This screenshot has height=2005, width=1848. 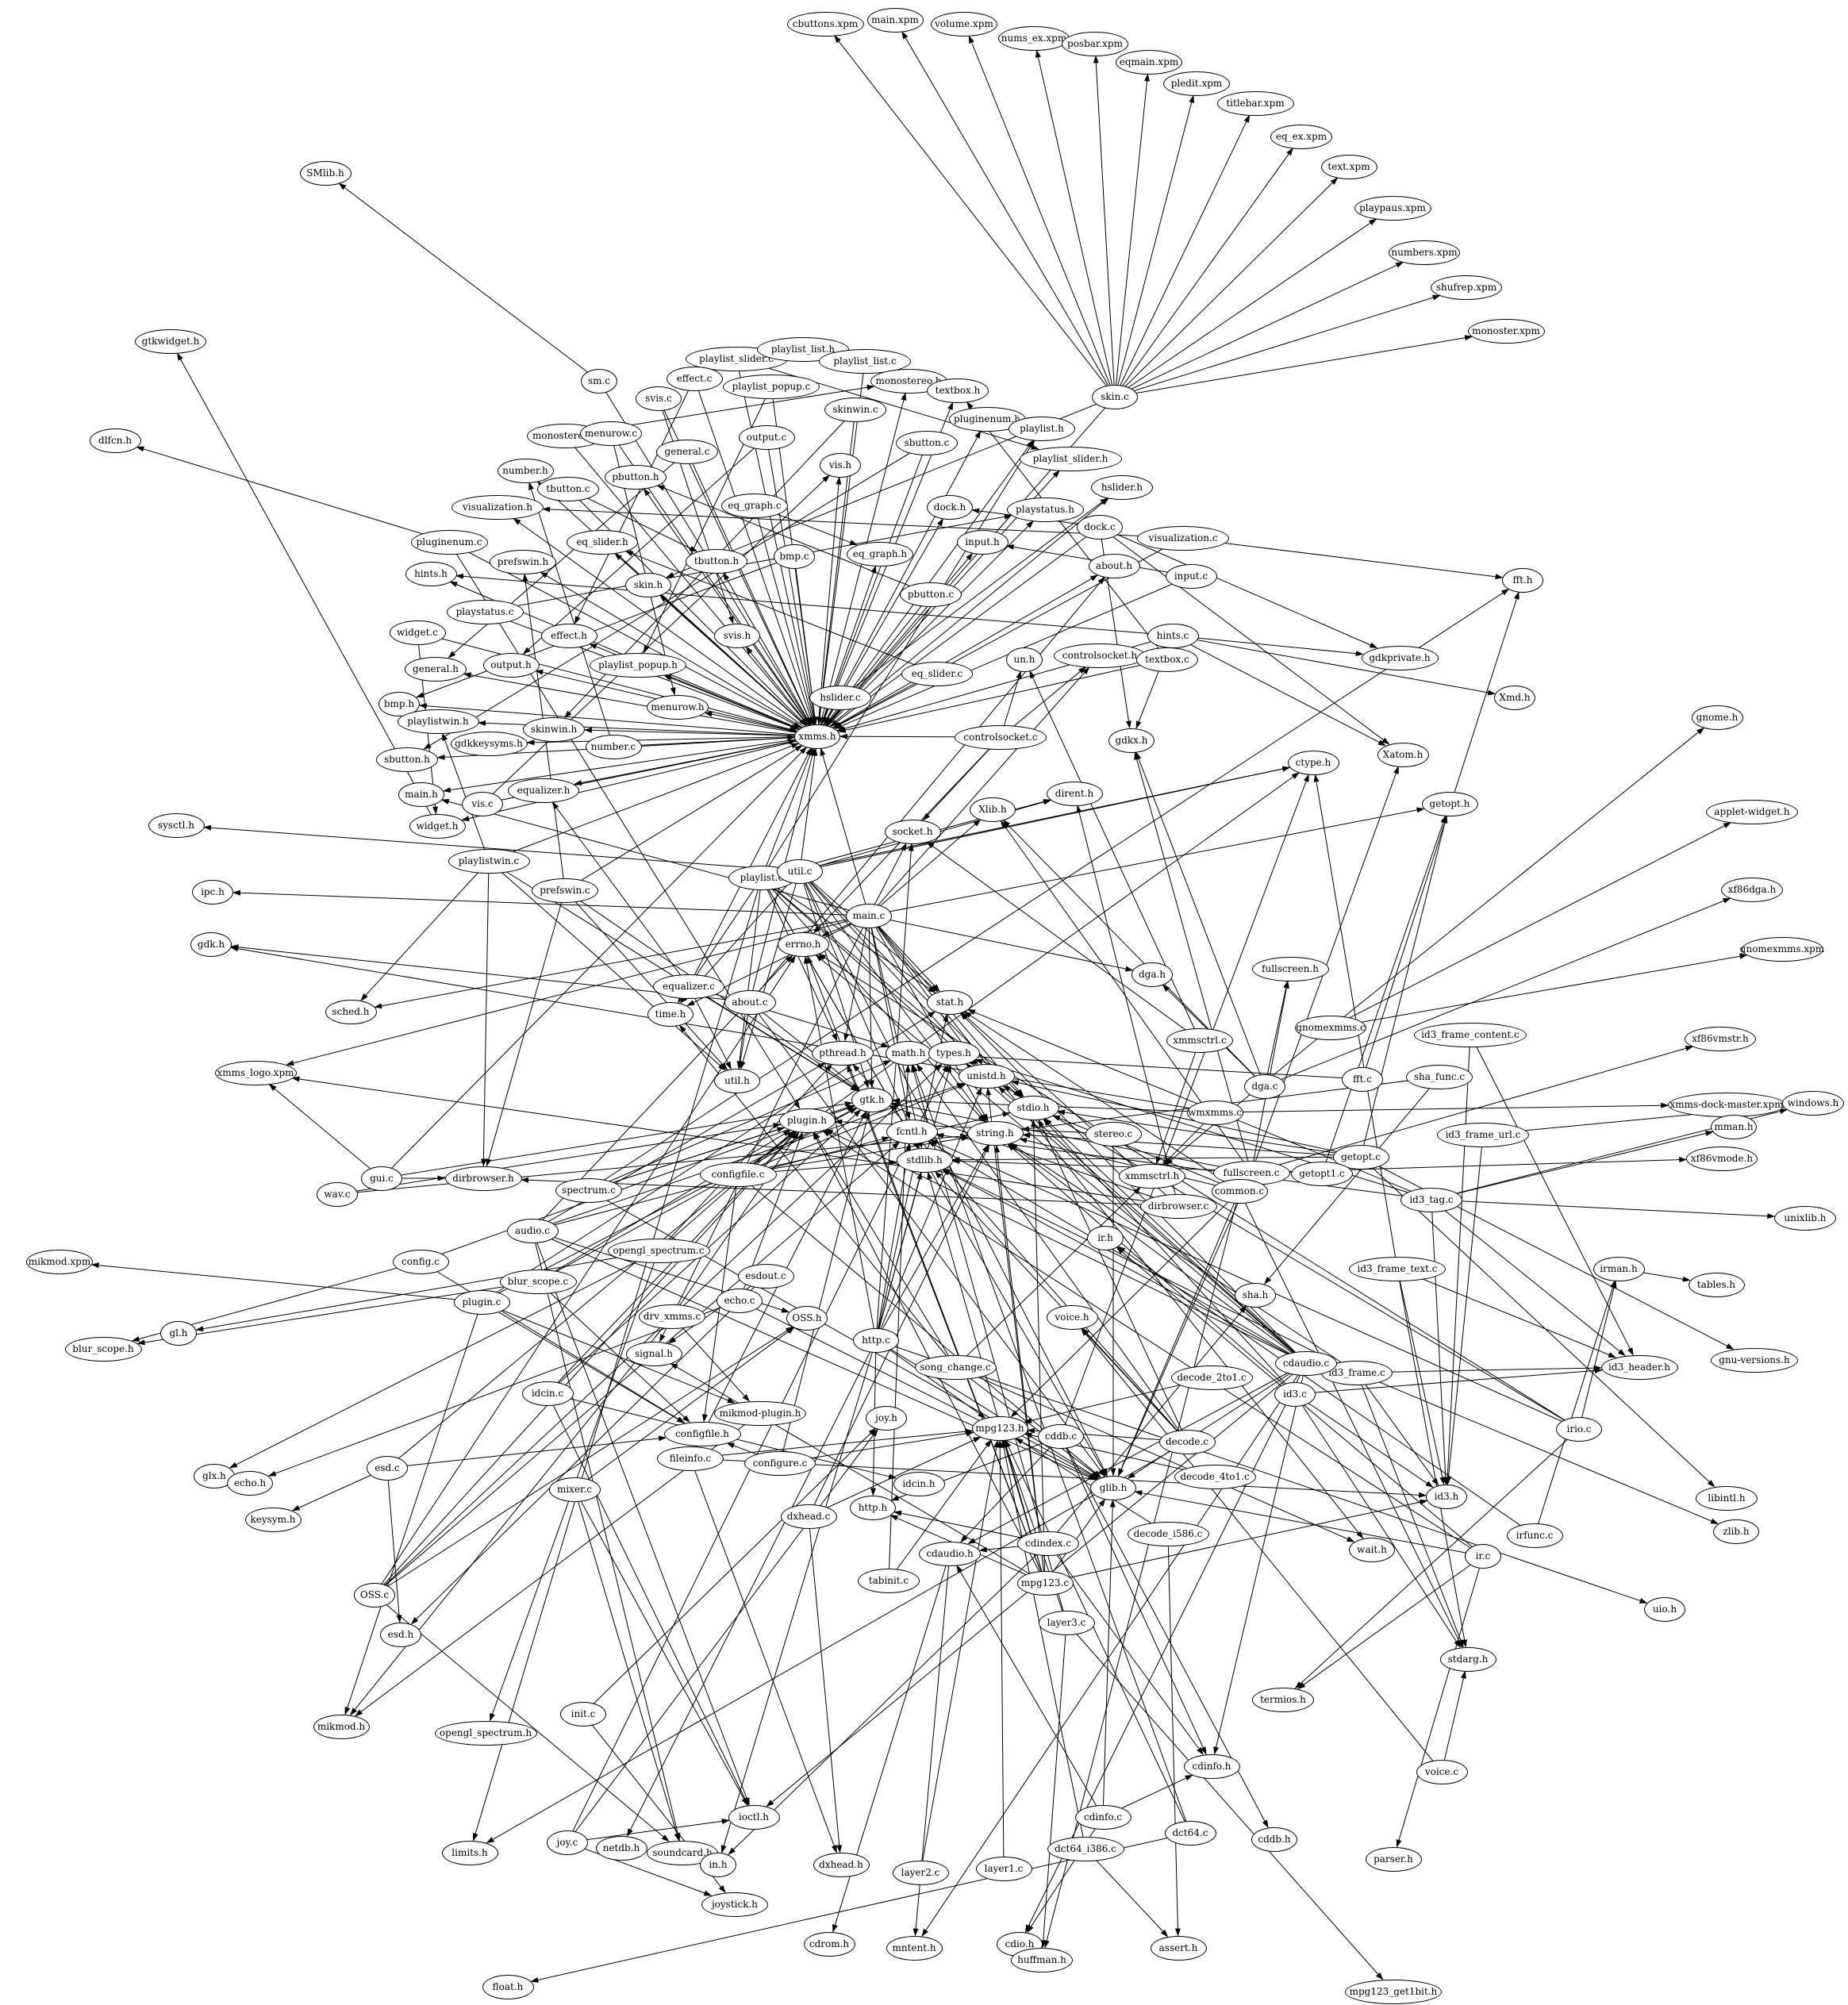 What do you see at coordinates (511, 665) in the screenshot?
I see `graph-node-output.h: output.h` at bounding box center [511, 665].